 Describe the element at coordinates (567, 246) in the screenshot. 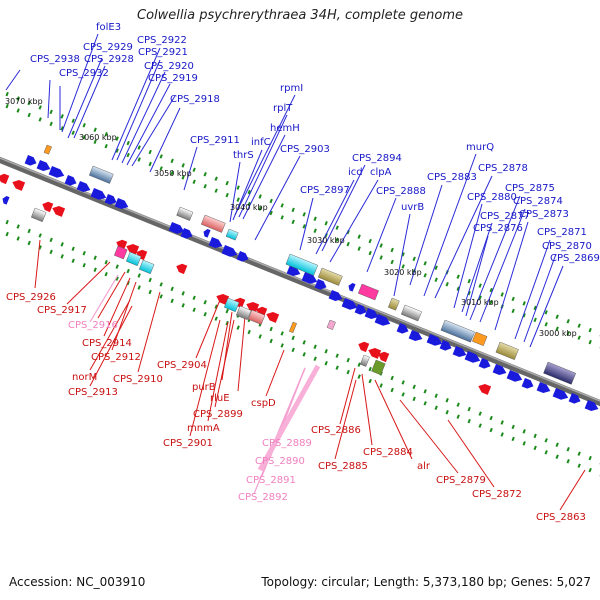

I see `gene-label: CPS_2870` at that location.